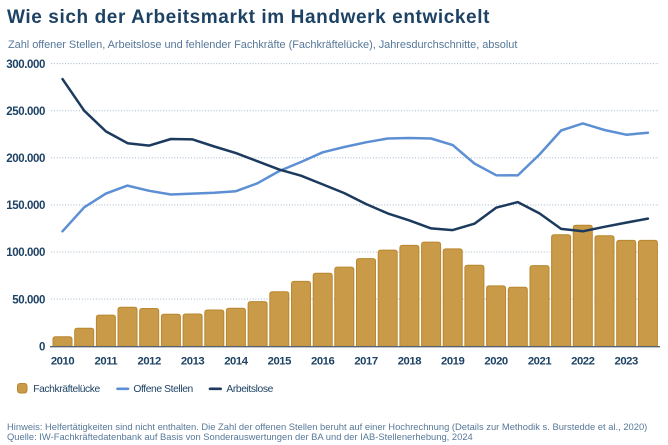 This screenshot has height=445, width=668. I want to click on svg-text: 50.000, so click(28, 300).